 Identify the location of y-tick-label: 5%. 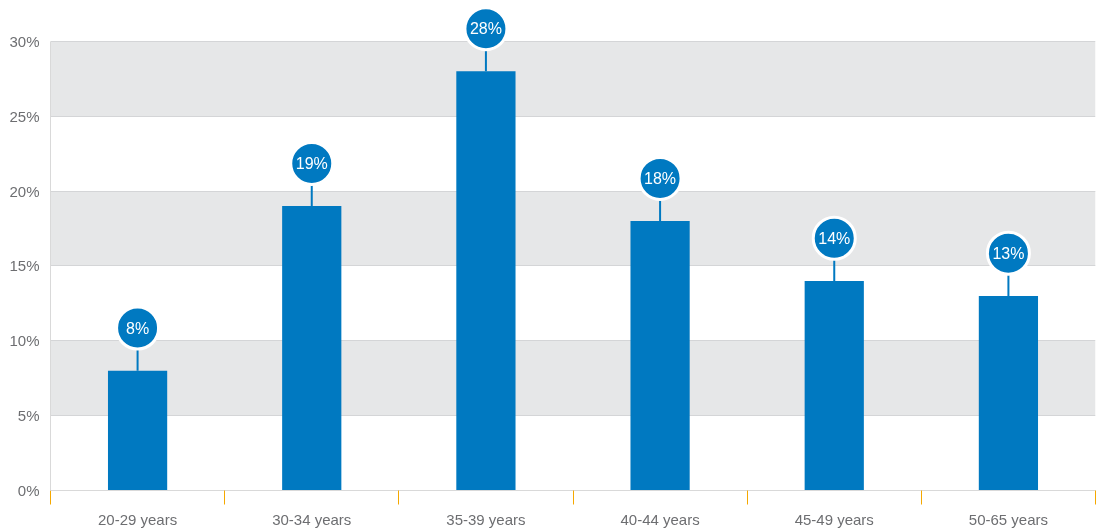
(28, 416).